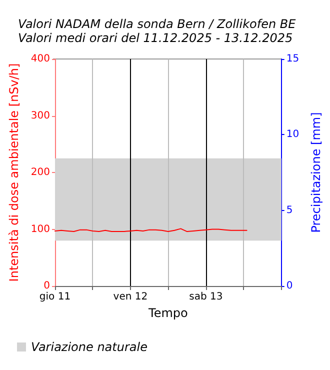  Describe the element at coordinates (293, 59) in the screenshot. I see `y2-tick-label: 15` at that location.